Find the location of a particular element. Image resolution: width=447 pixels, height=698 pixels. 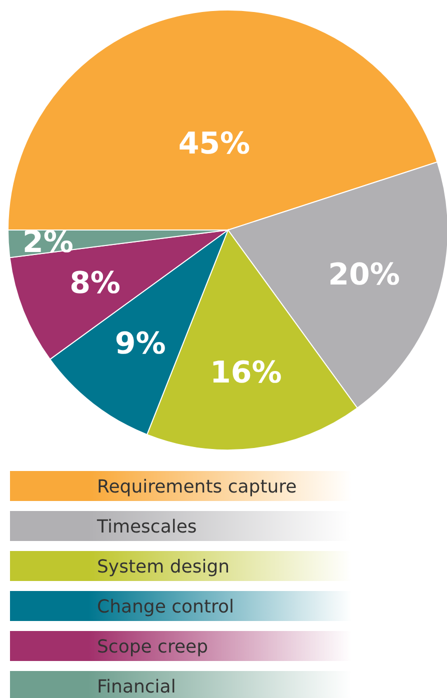

data-label: 9% is located at coordinates (140, 344).